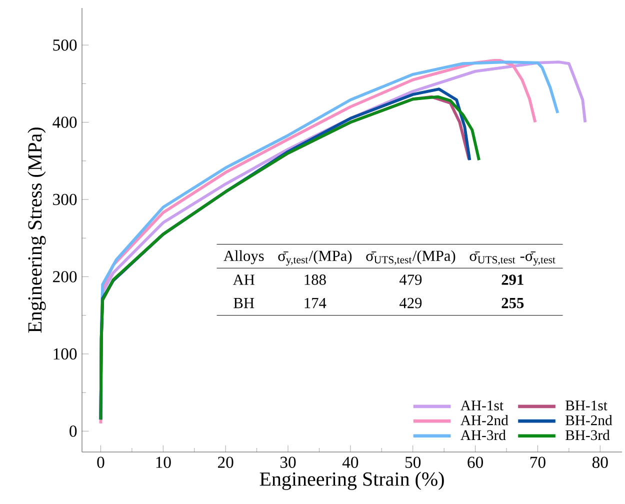  What do you see at coordinates (589, 420) in the screenshot?
I see `legend-label: BH-2nd` at bounding box center [589, 420].